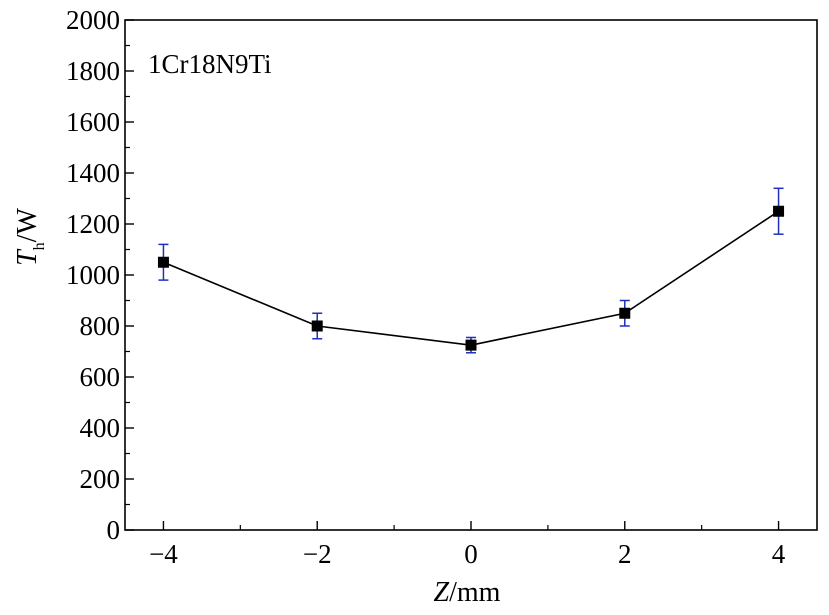 The height and width of the screenshot is (615, 829). I want to click on annotation-label: 1Cr18N9Ti, so click(210, 64).